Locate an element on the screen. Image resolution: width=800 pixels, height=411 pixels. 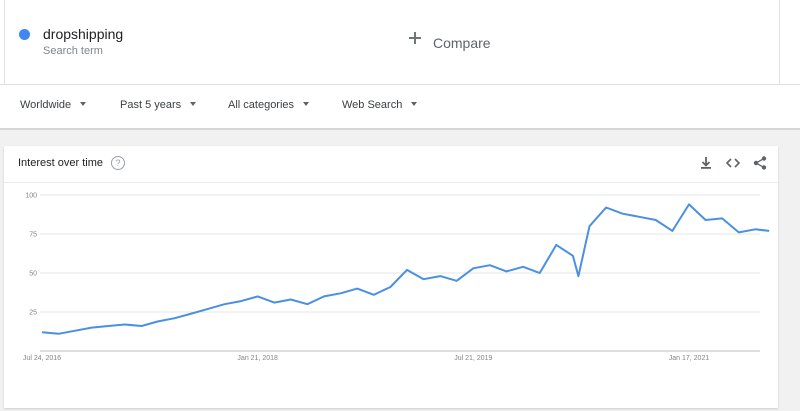
x-tick-label: Jul 21, 2019 is located at coordinates (473, 358).